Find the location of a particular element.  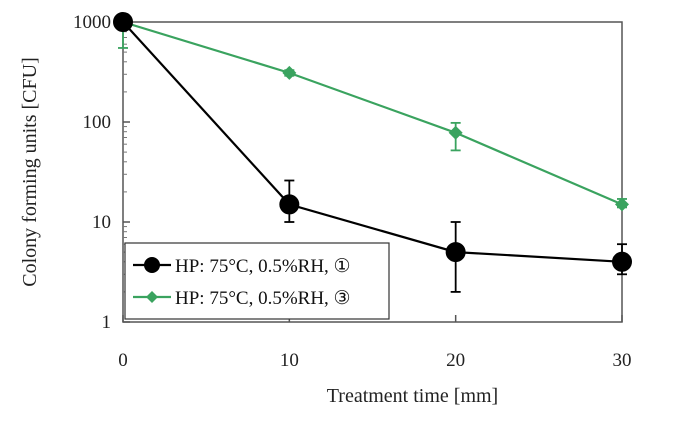

x-tick-label: 10 is located at coordinates (289, 360).